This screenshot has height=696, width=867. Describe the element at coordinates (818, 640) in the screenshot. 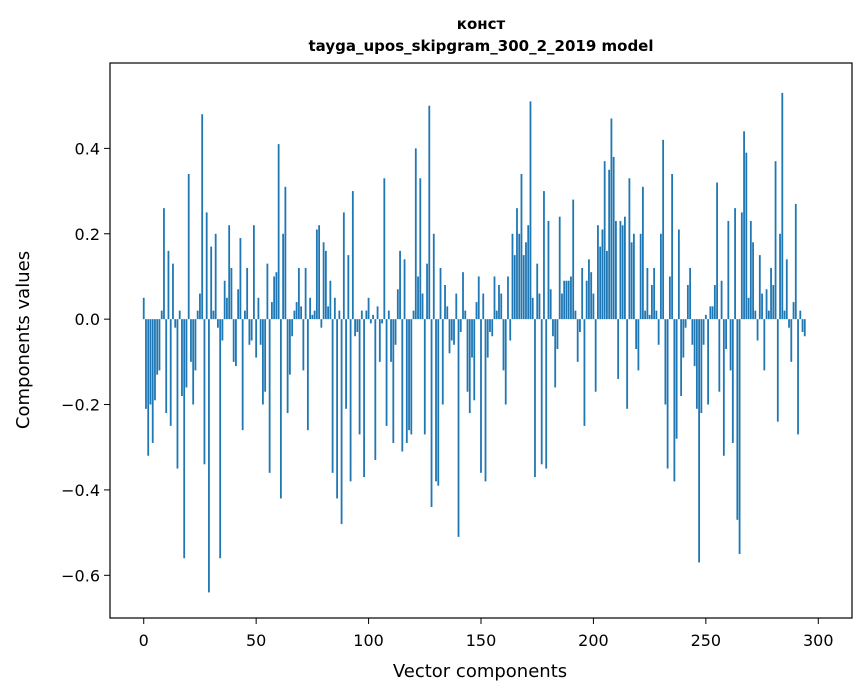

I see `x-tick-label: 300` at that location.